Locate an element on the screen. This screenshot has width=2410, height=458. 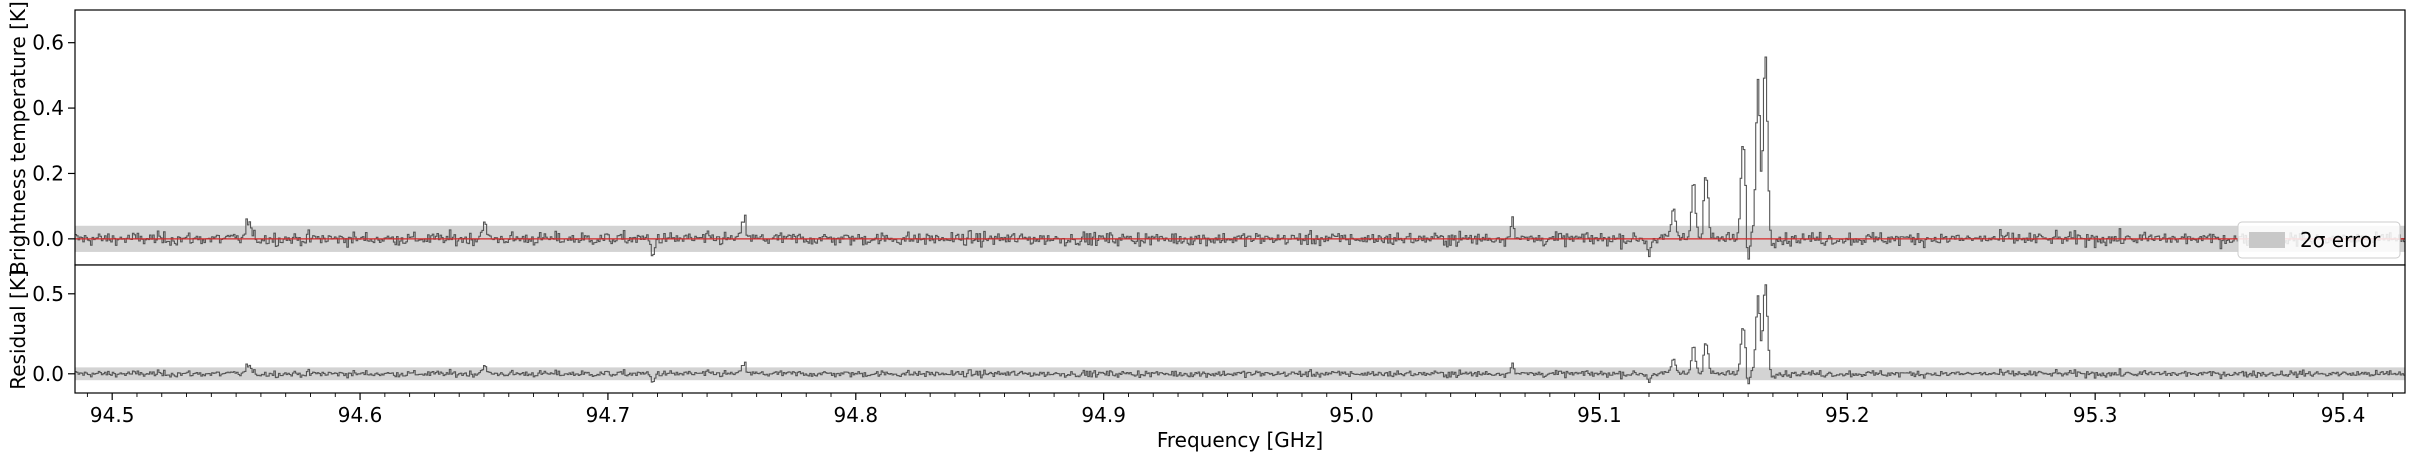
x-tick-label: 94.9 is located at coordinates (1103, 415).